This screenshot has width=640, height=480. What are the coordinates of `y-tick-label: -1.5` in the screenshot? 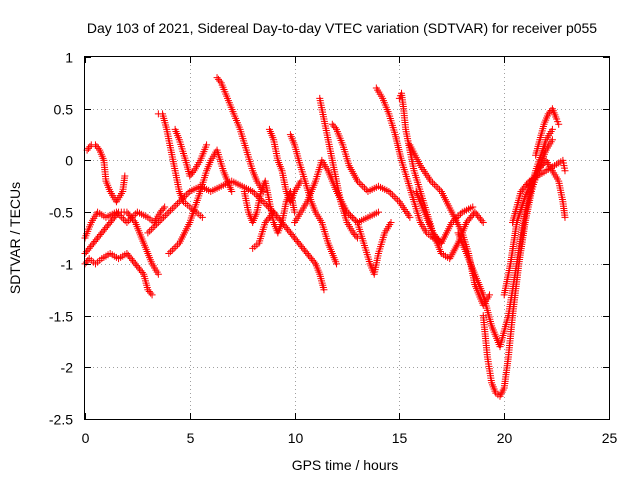 It's located at (61, 317).